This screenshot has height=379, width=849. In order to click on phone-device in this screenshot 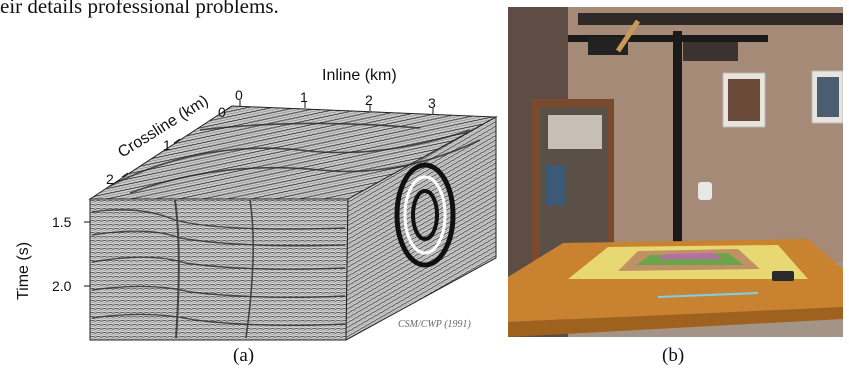, I will do `click(783, 276)`.